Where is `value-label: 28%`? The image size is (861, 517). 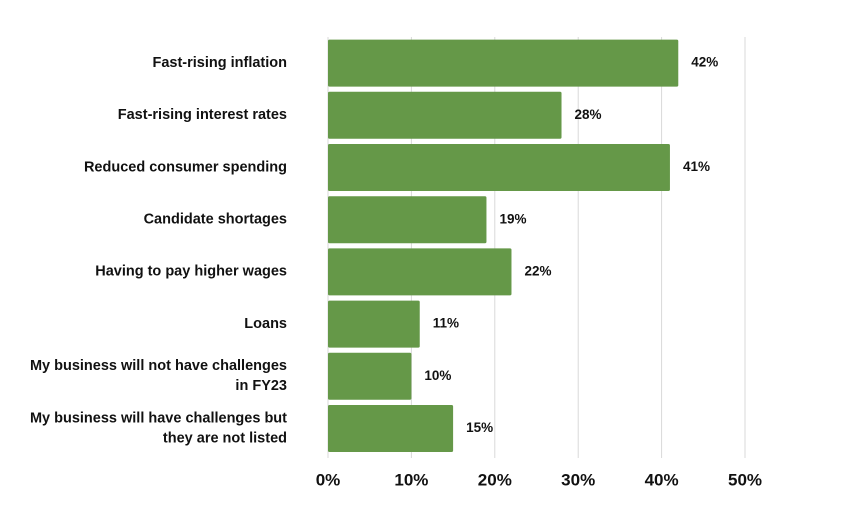
value-label: 28% is located at coordinates (588, 114).